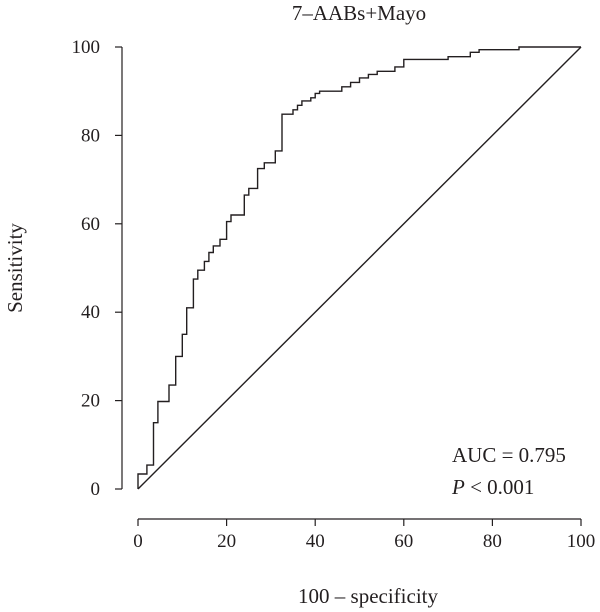 Image resolution: width=600 pixels, height=612 pixels. Describe the element at coordinates (509, 455) in the screenshot. I see `auc-annotation: AUC = 0.795` at that location.